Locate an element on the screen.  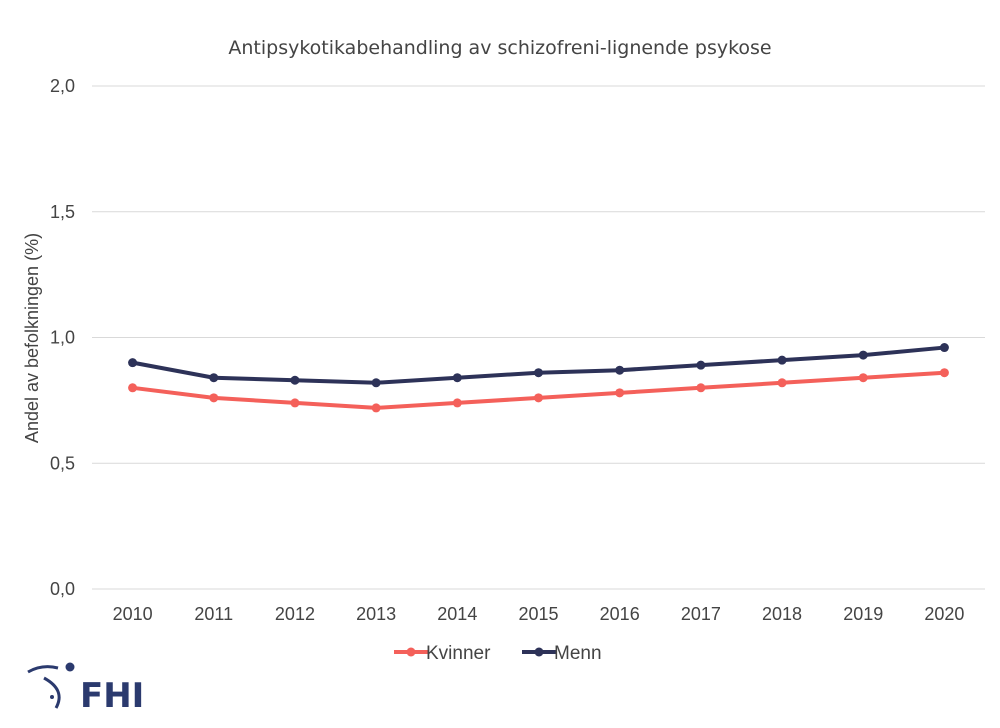
x-tick-label: 2014 is located at coordinates (457, 614).